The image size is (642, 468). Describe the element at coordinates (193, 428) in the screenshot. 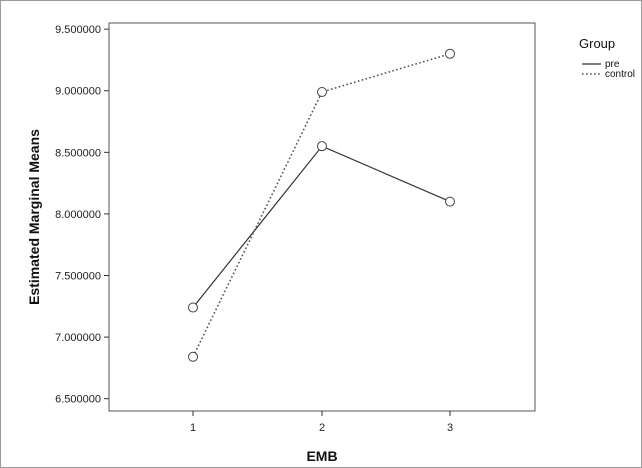

I see `x-tick-label: 1` at that location.